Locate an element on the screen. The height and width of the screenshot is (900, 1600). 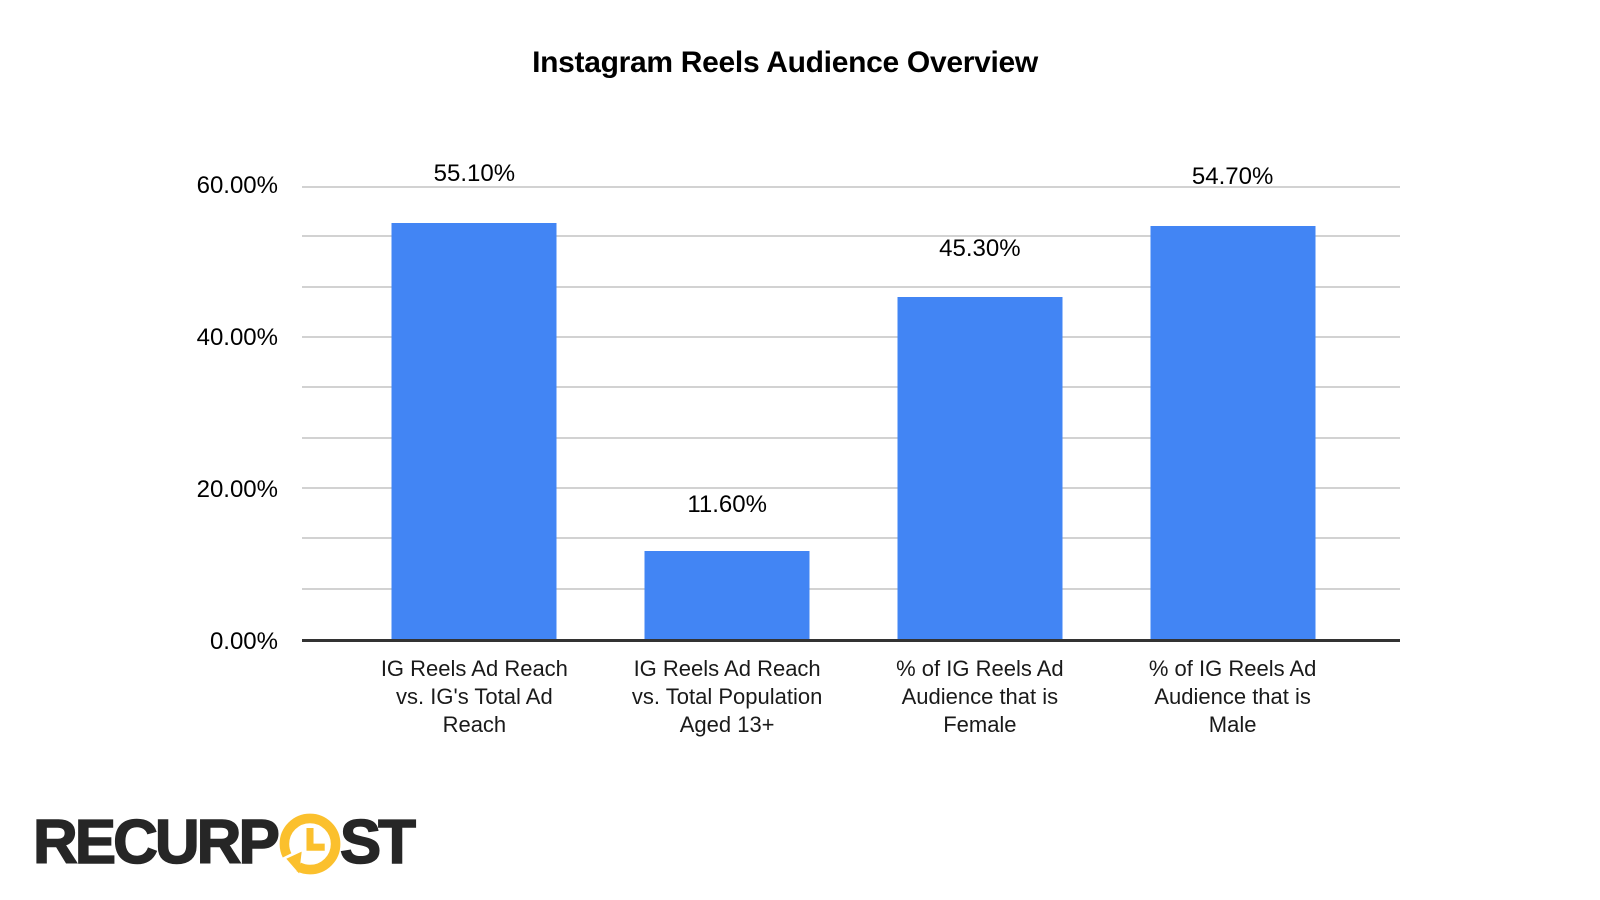
bar-value-label: 45.30% is located at coordinates (980, 248).